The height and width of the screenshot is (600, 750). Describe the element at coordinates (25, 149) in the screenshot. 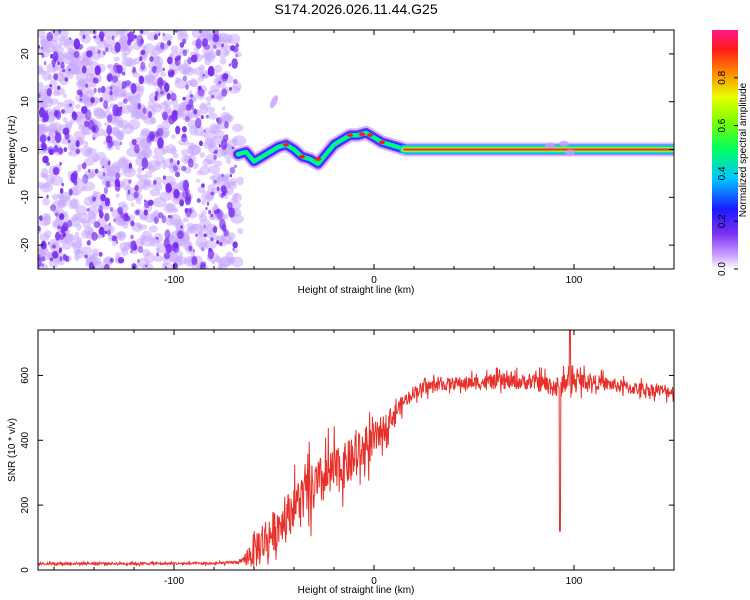

I see `spectrogram-y-tick-label: 0` at that location.